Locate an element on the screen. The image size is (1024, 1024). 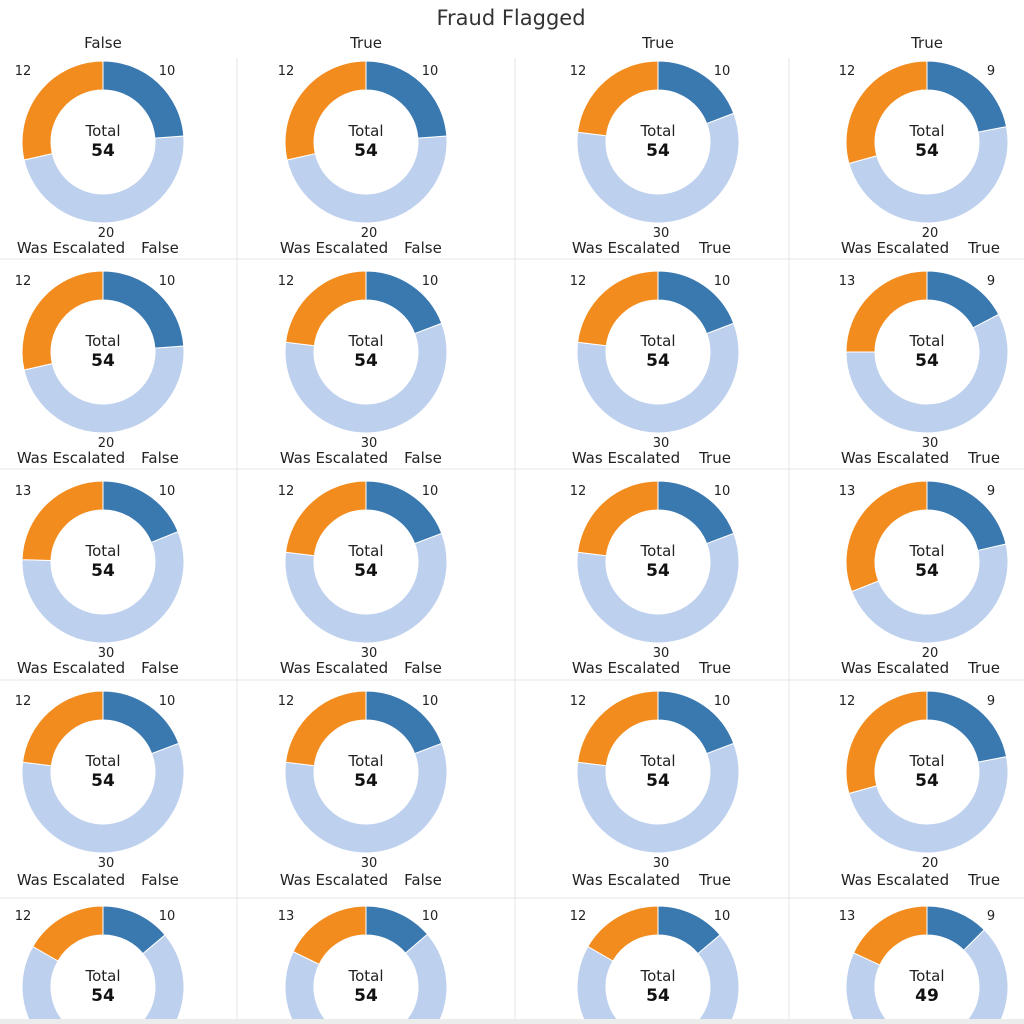
light-value-label: 20 is located at coordinates (930, 233).